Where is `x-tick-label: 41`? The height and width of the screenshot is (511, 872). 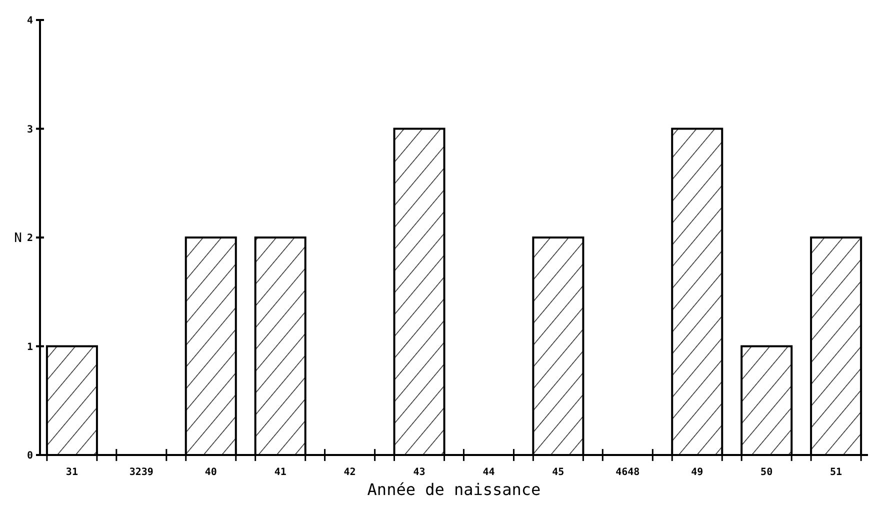
x-tick-label: 41 is located at coordinates (280, 472).